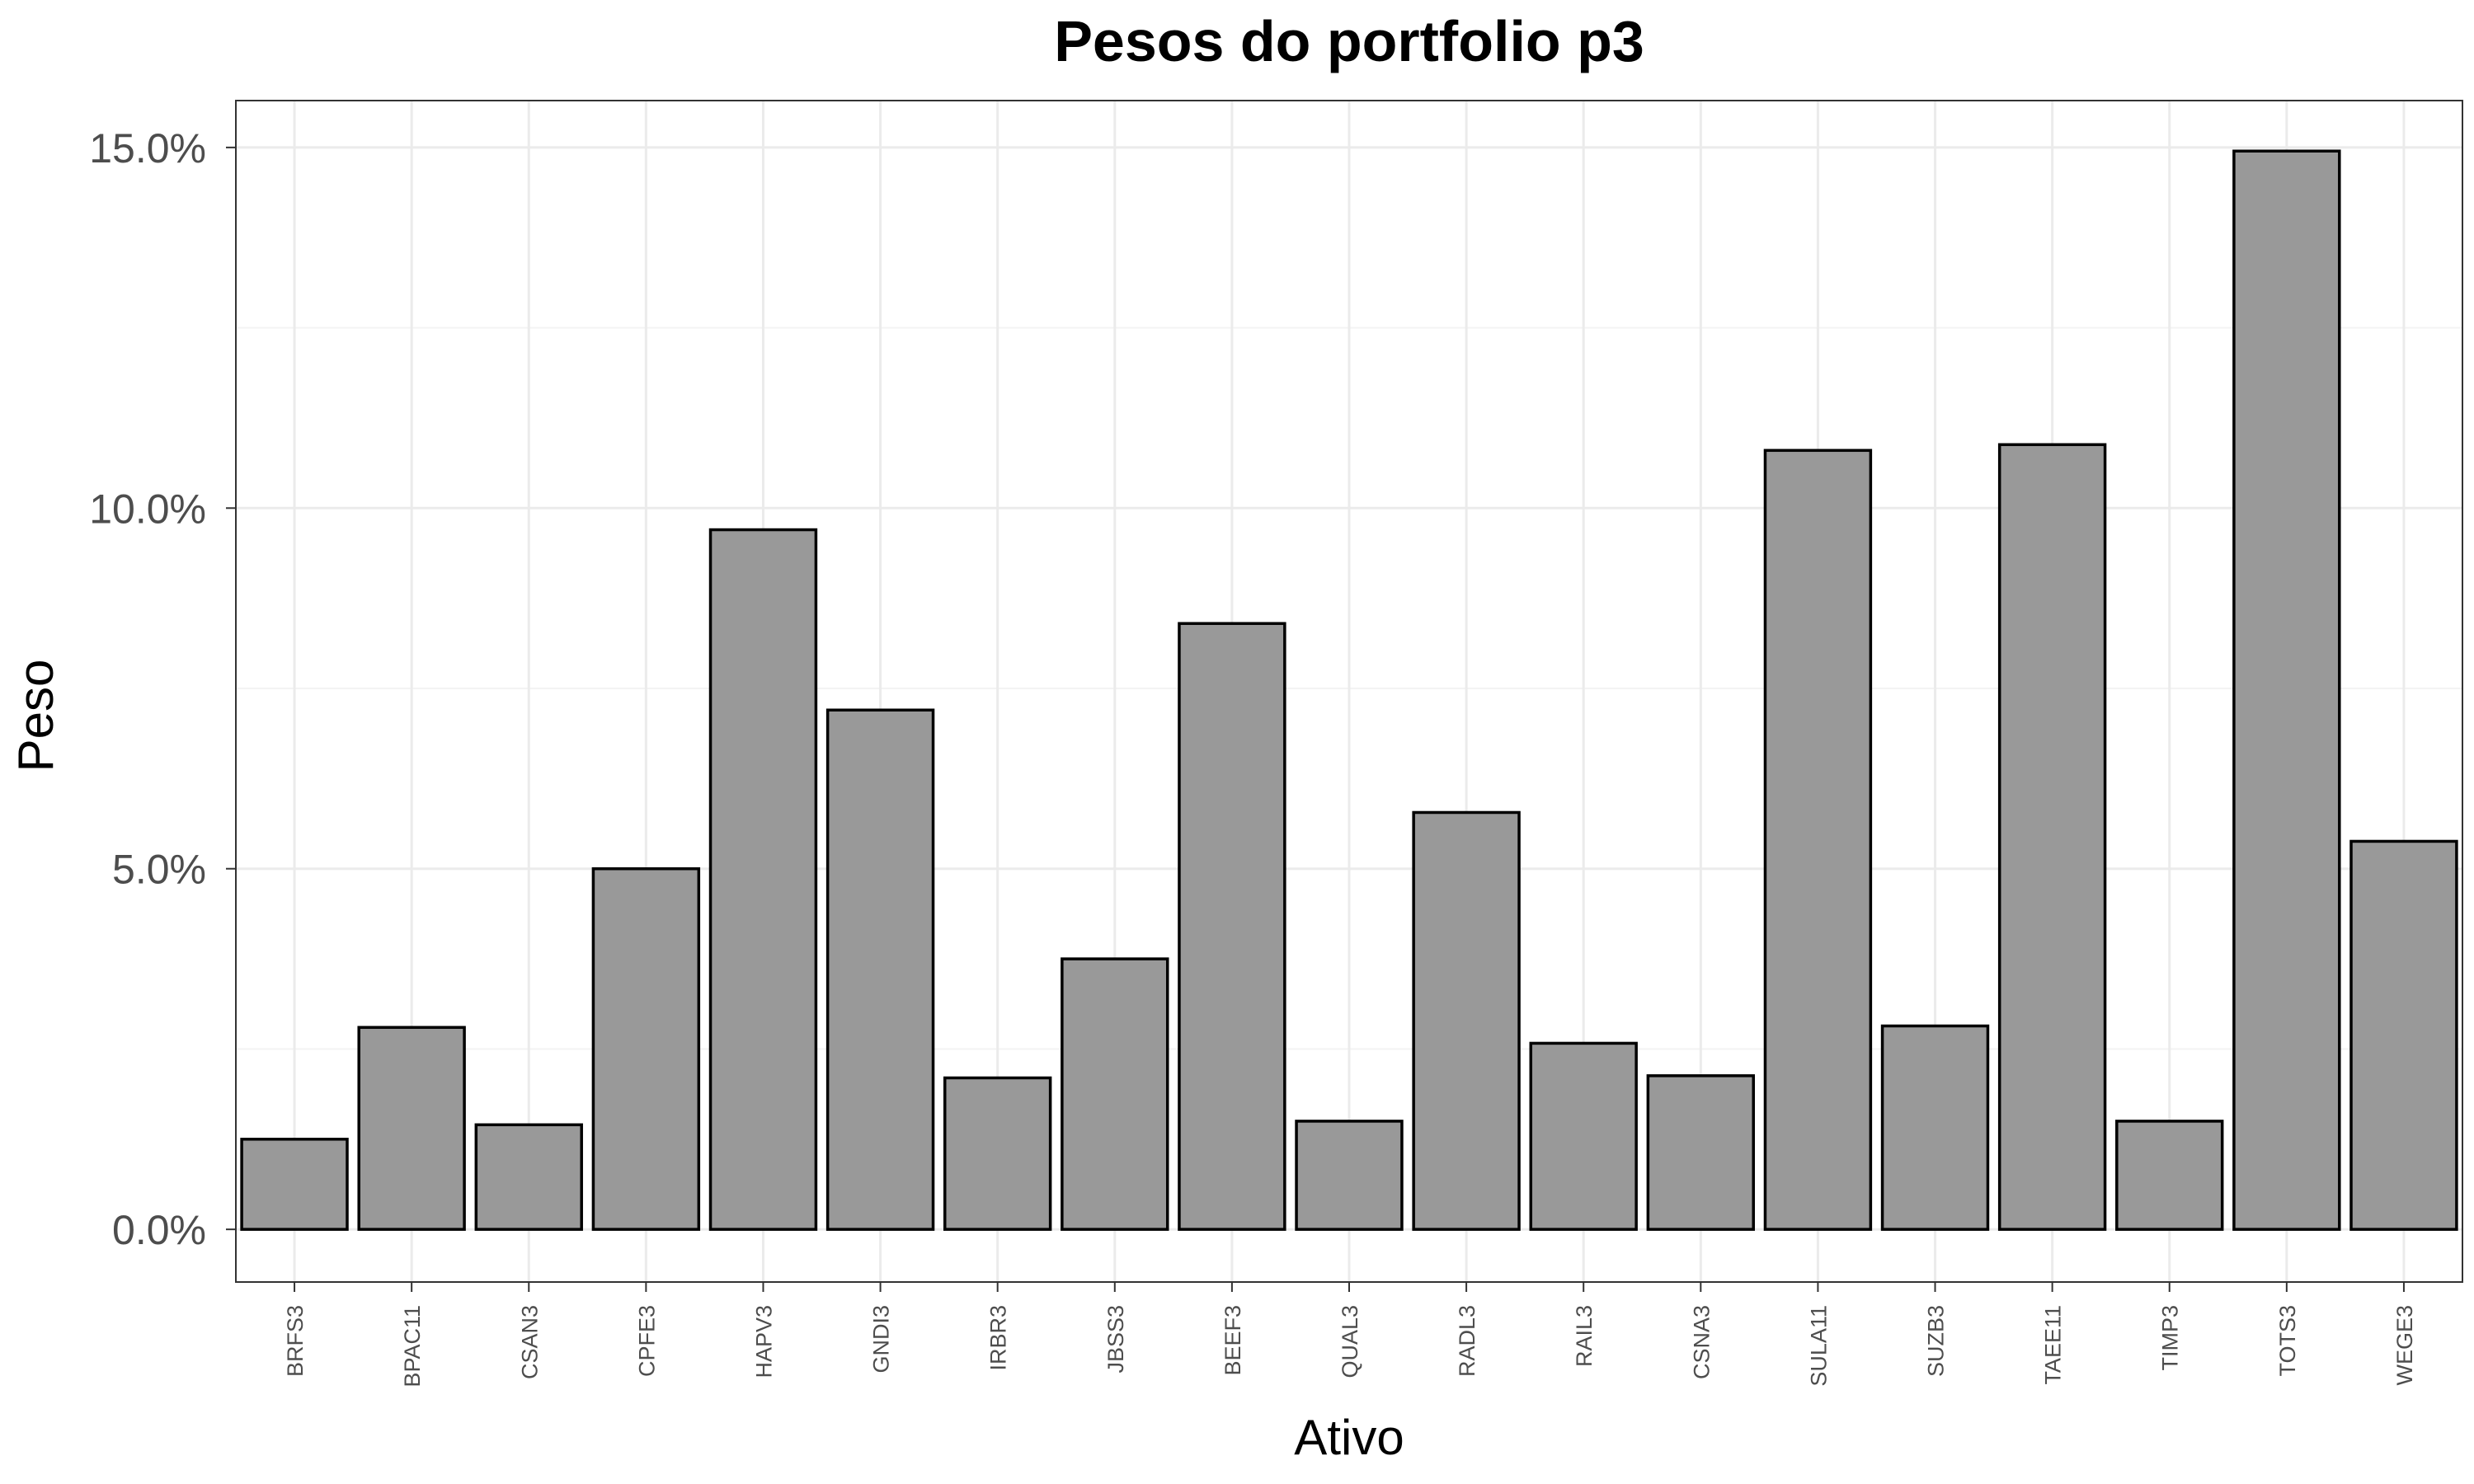  I want to click on x-tick-label: WEGE3, so click(2404, 1345).